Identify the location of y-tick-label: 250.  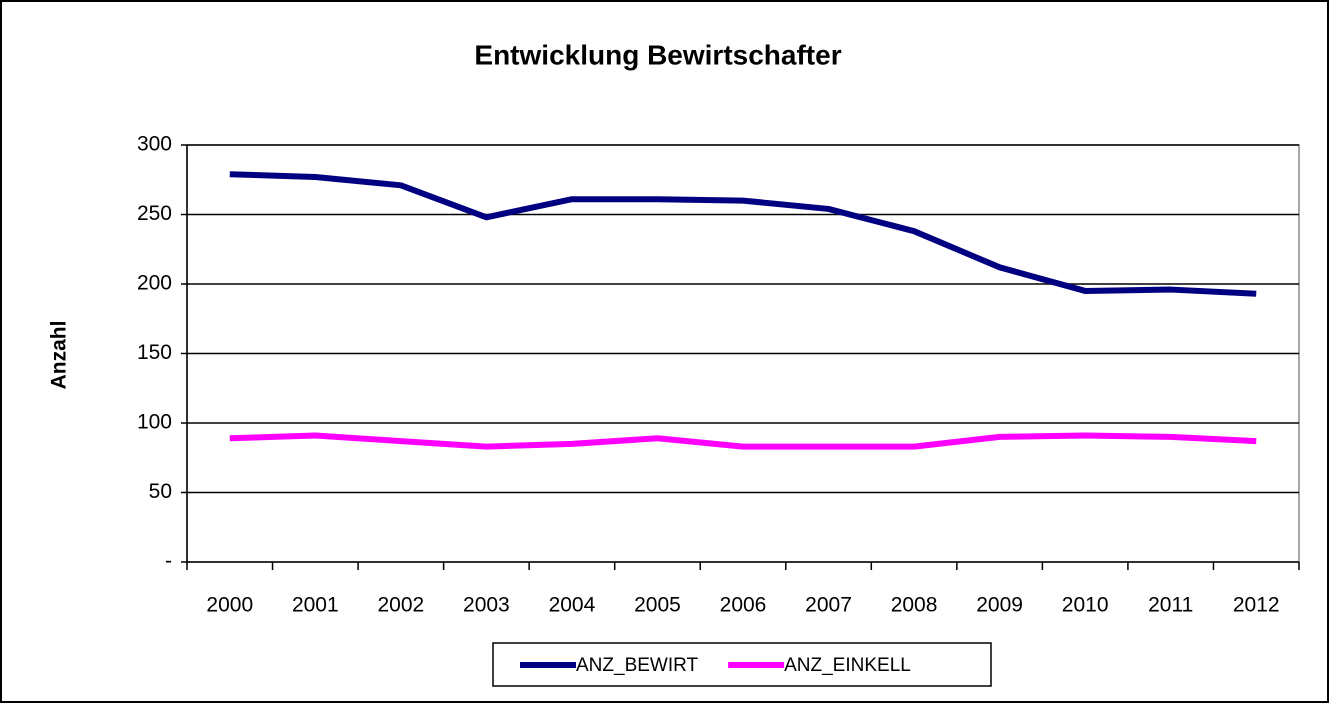
(154, 213).